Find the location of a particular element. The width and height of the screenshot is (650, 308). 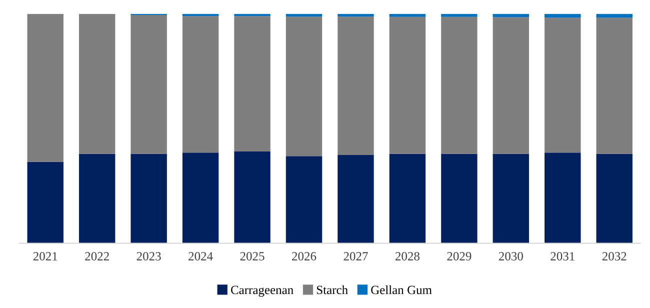

x-tick-label: 2027 is located at coordinates (356, 256).